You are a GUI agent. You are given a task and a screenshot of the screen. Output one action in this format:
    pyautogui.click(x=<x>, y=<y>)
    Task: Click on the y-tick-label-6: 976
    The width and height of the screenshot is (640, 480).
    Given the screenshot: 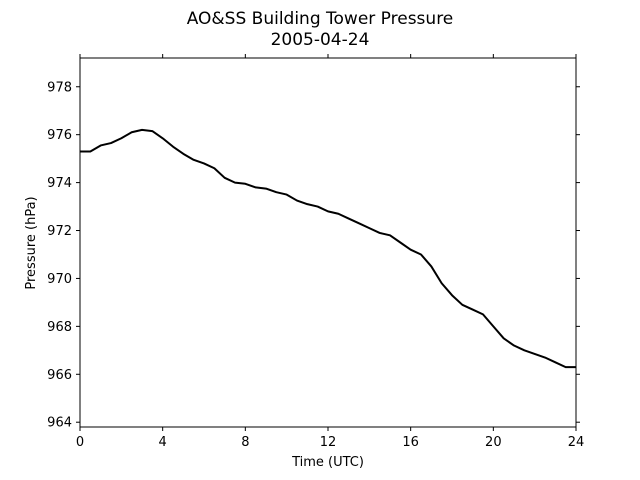 What is the action you would take?
    pyautogui.click(x=59, y=135)
    